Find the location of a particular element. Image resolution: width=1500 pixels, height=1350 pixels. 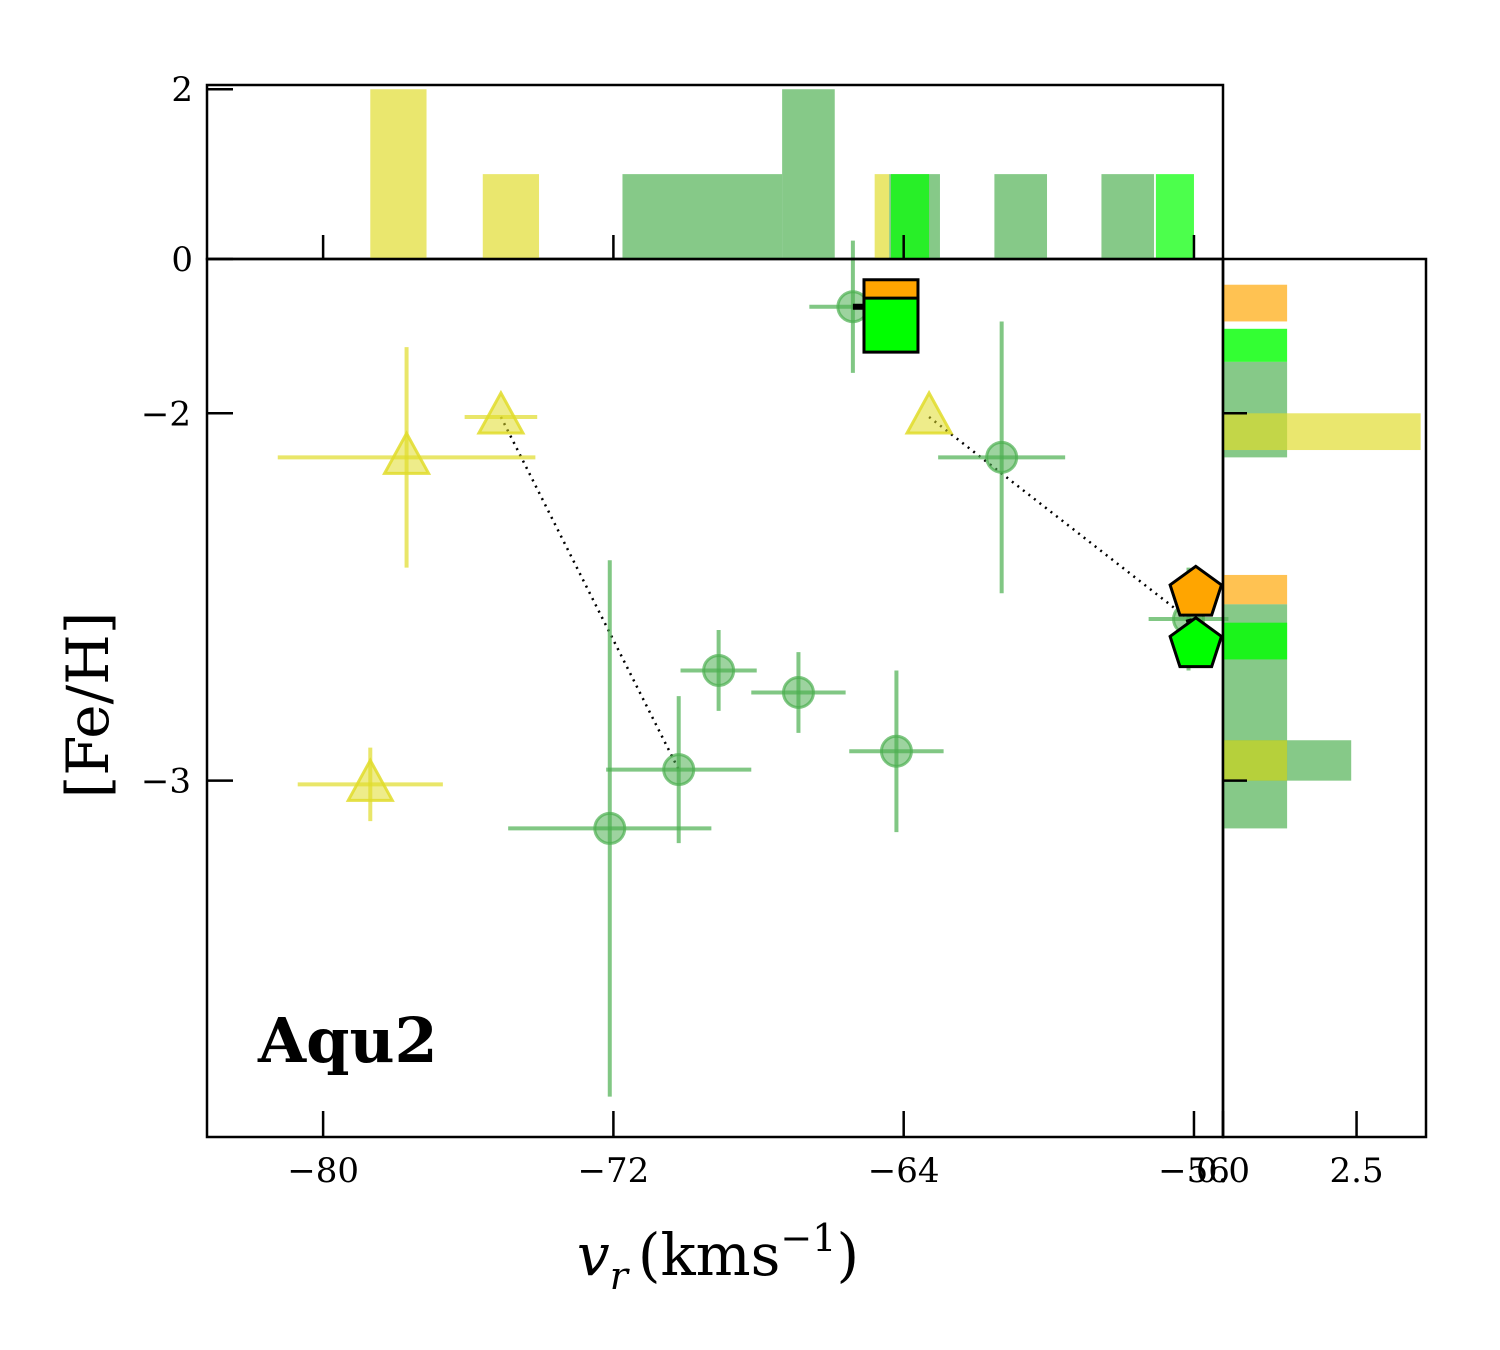

lime-pentagon-point is located at coordinates (1196, 642).